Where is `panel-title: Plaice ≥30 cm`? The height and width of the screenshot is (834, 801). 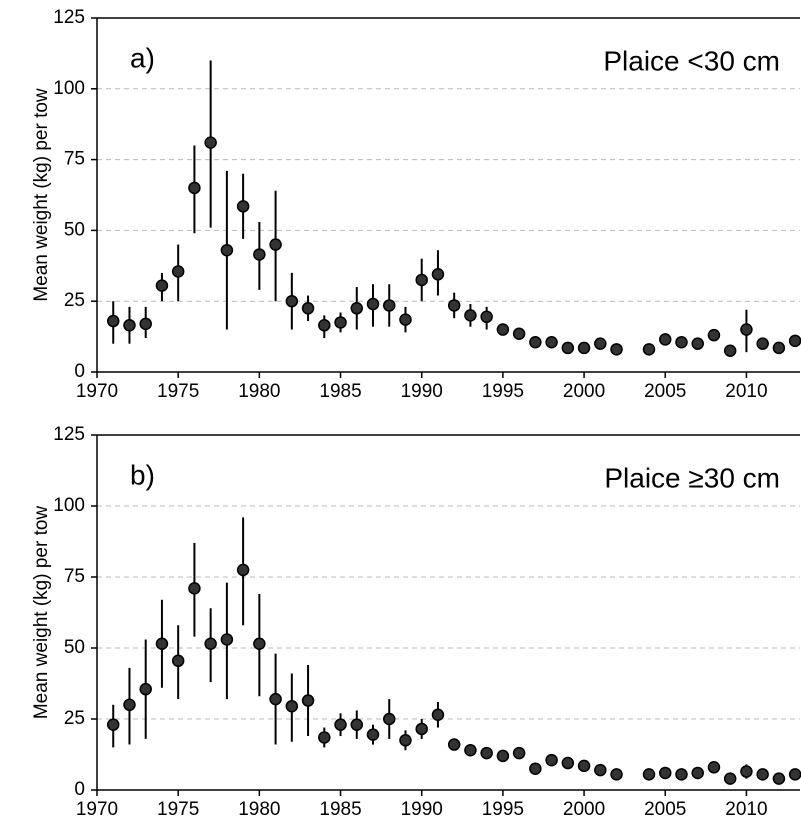 panel-title: Plaice ≥30 cm is located at coordinates (692, 477).